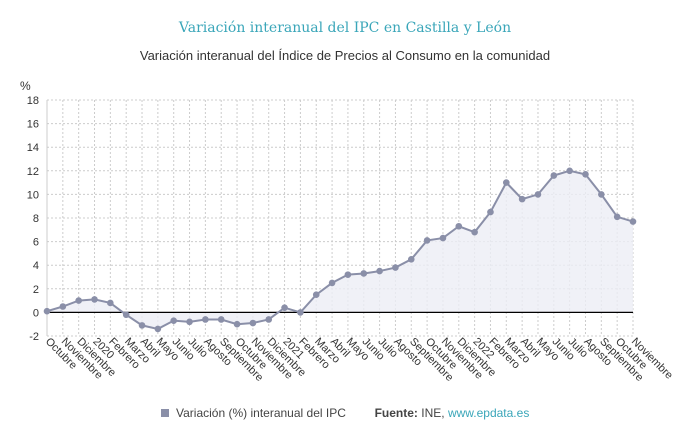 This screenshot has width=690, height=439. What do you see at coordinates (36, 266) in the screenshot?
I see `y-tick-label: 4` at bounding box center [36, 266].